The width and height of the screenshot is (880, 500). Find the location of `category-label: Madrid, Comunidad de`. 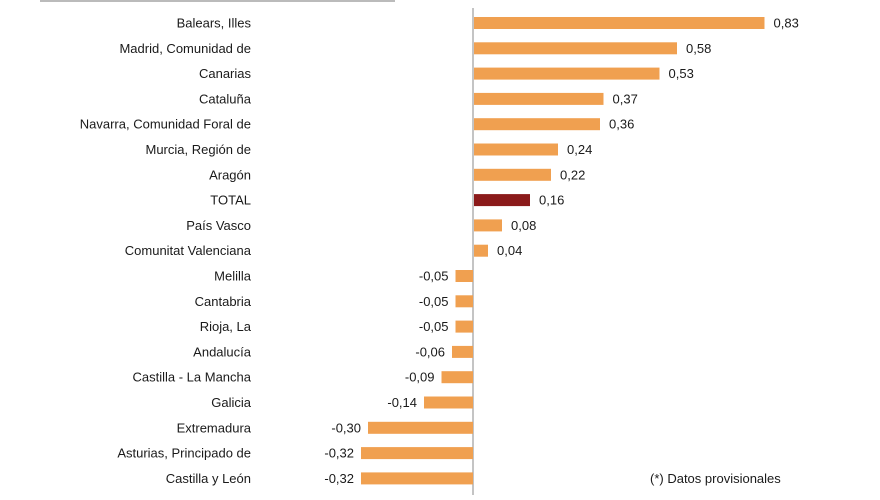

category-label: Madrid, Comunidad de is located at coordinates (185, 48).